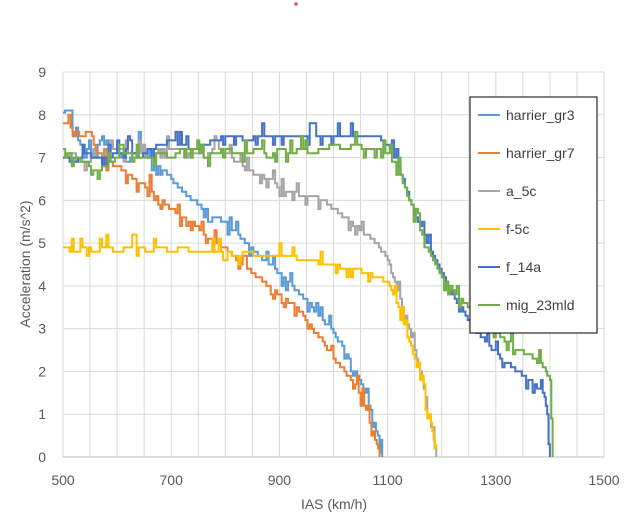 The image size is (629, 521). I want to click on legend-label-mig_23mld: mig_23mld, so click(540, 305).